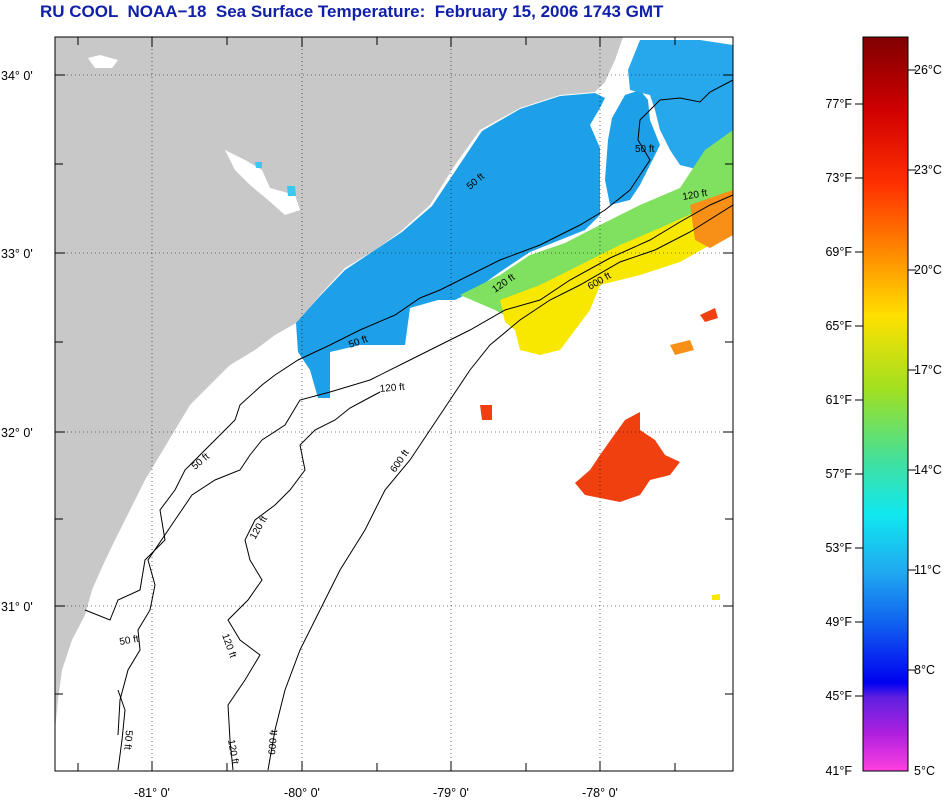 The height and width of the screenshot is (801, 952). What do you see at coordinates (376, 793) in the screenshot?
I see `longitude-labels: -81° 0' -80° 0' -79° 0' -78° 0'` at bounding box center [376, 793].